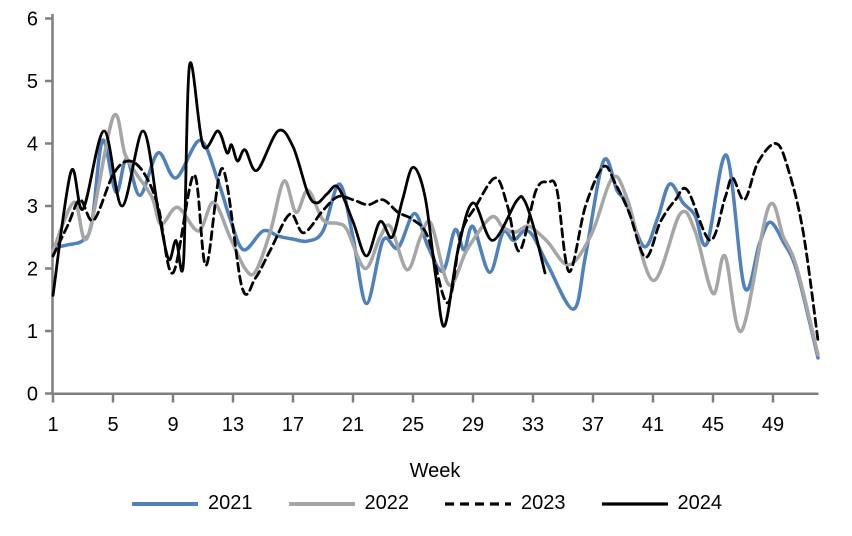 The height and width of the screenshot is (536, 852). Describe the element at coordinates (165, 503) in the screenshot. I see `legend-line-sample-2021` at that location.